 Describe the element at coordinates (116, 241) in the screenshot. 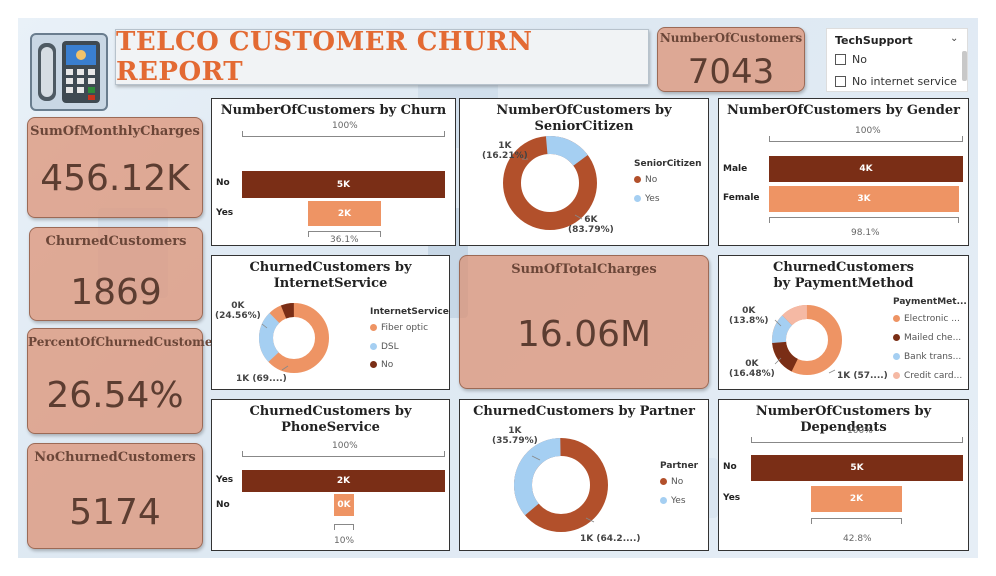

I see `kpi-label: ChurnedCustomers` at that location.